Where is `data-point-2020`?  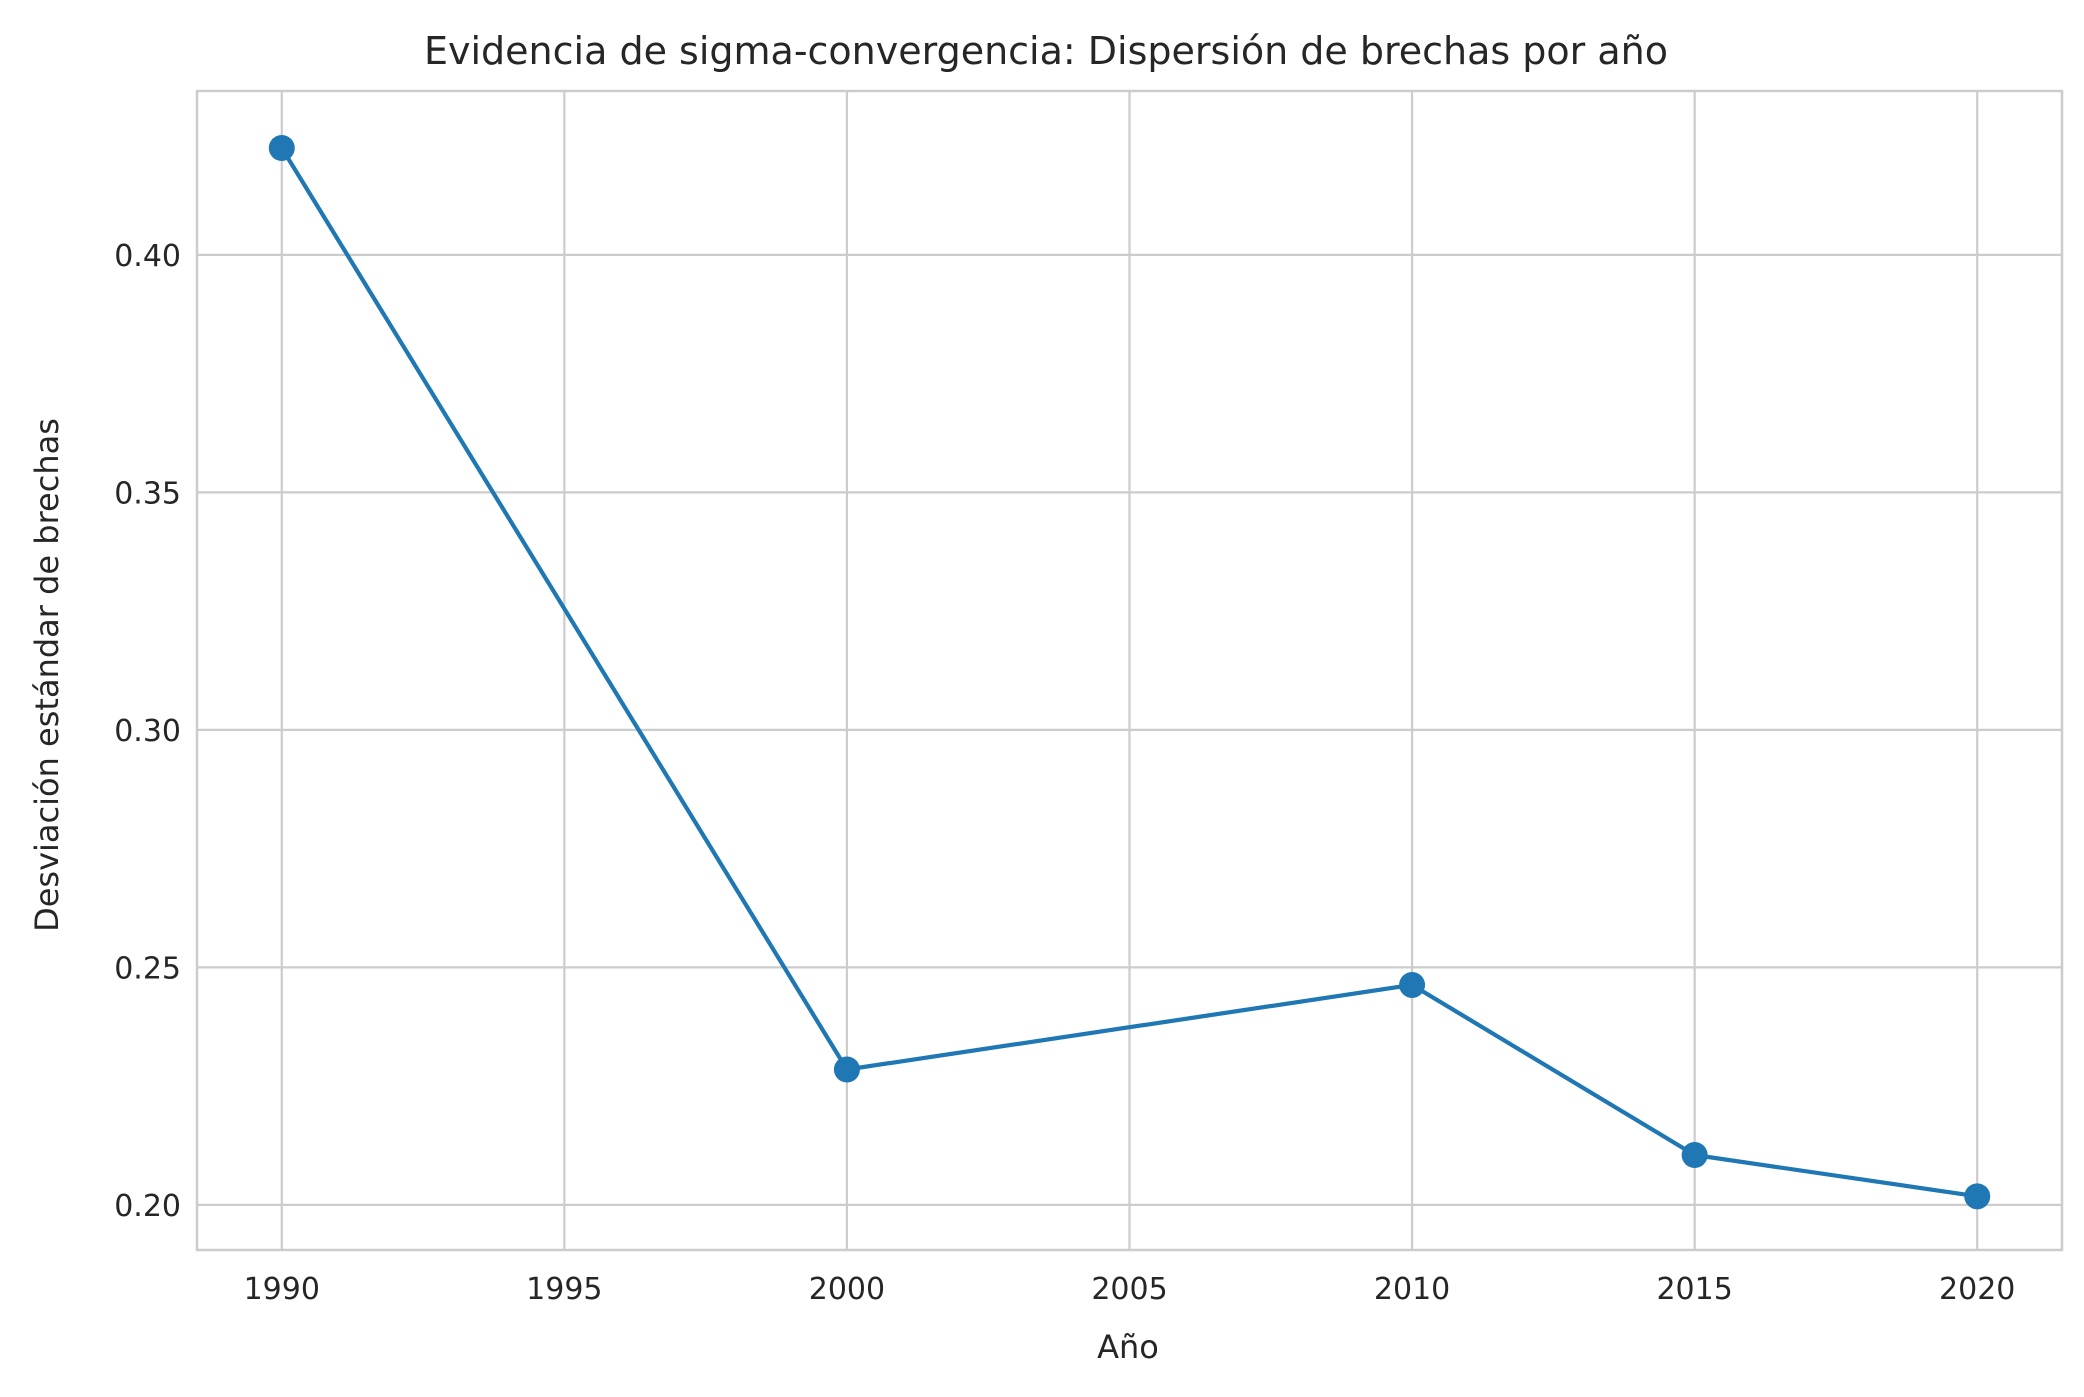 data-point-2020 is located at coordinates (1977, 1196).